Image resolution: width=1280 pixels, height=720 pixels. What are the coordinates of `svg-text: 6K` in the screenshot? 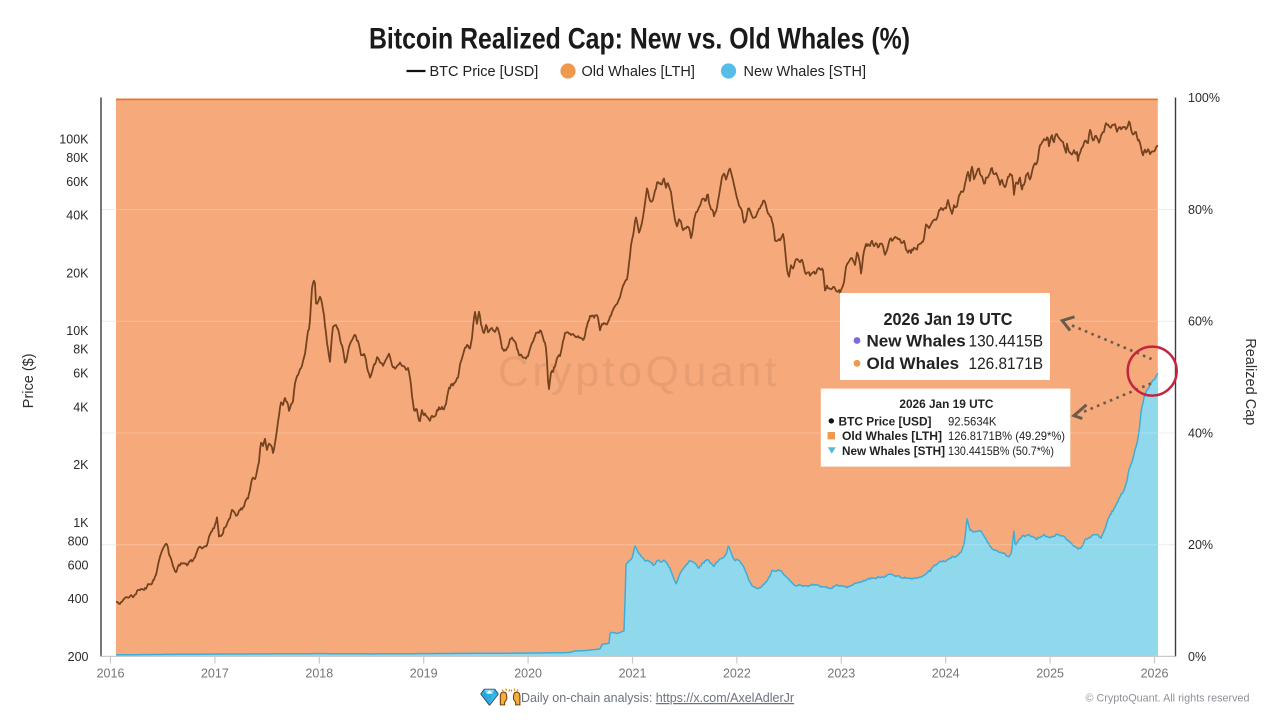 It's located at (81, 374).